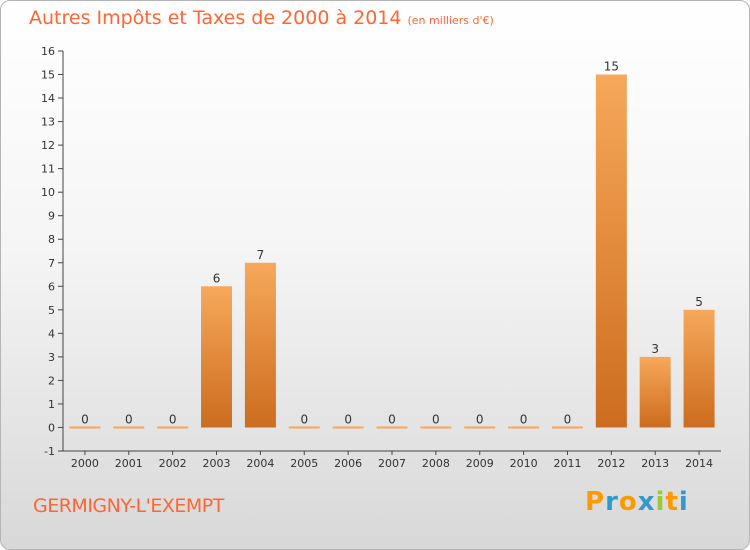 Image resolution: width=750 pixels, height=550 pixels. I want to click on y-tick-label: 7, so click(51, 263).